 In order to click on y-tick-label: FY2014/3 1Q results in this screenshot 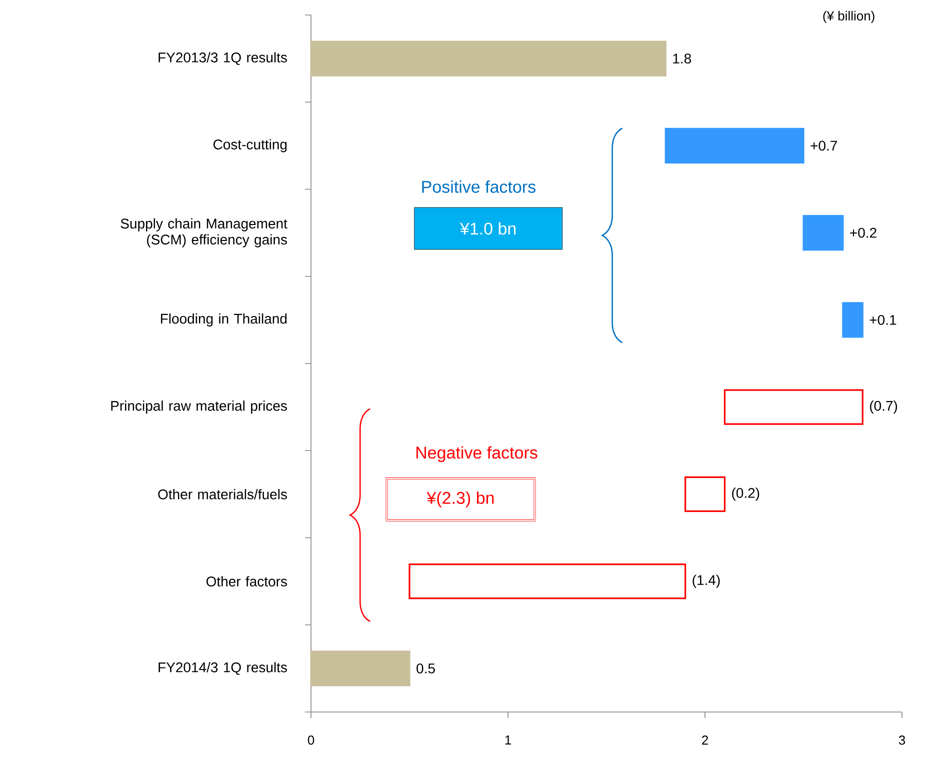, I will do `click(222, 668)`.